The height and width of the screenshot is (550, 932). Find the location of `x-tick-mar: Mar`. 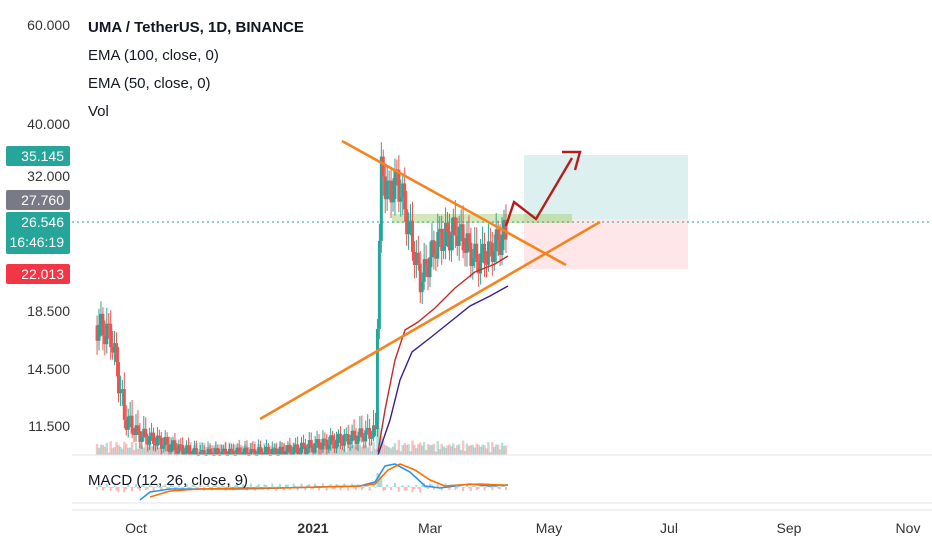

x-tick-mar: Mar is located at coordinates (430, 528).